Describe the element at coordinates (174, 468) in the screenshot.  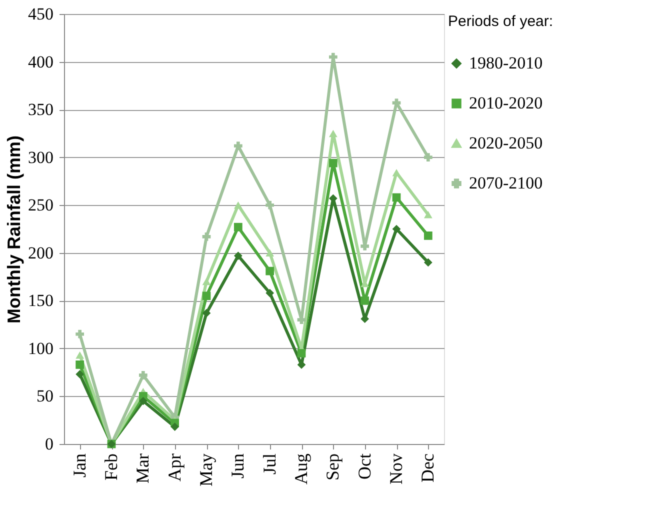
I see `x-tick-label: Apr` at that location.